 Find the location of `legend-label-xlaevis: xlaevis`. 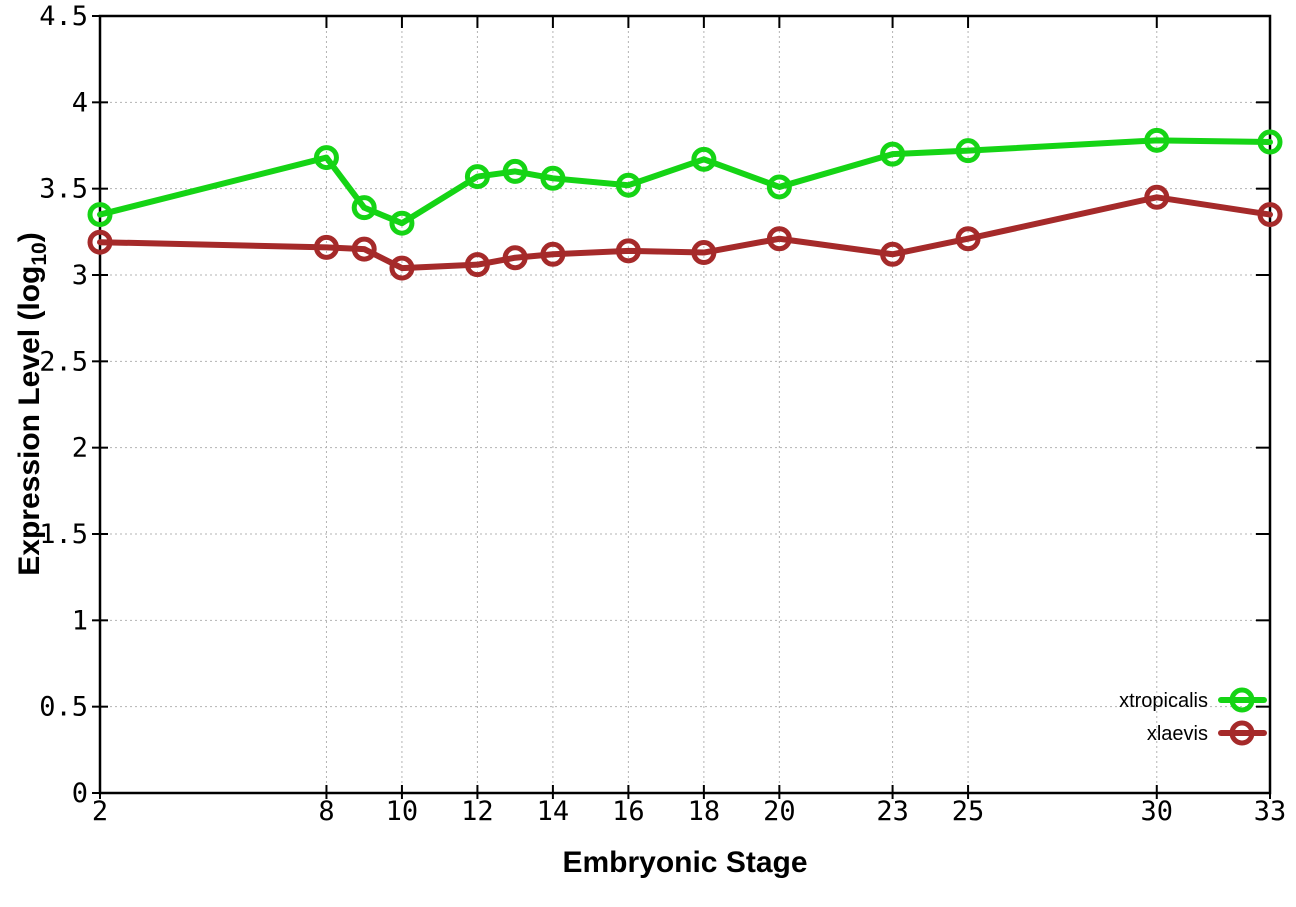

legend-label-xlaevis: xlaevis is located at coordinates (1177, 734).